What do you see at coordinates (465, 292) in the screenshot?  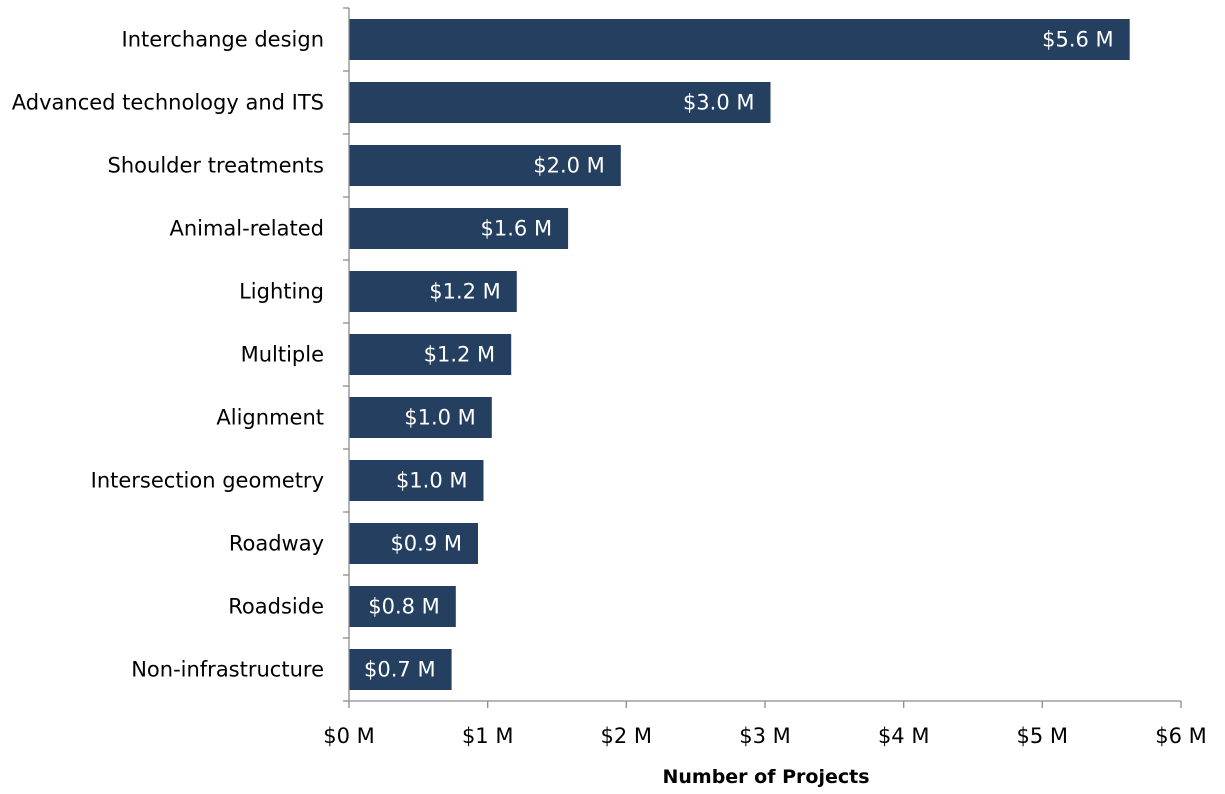 I see `data-label-4: $1.2 M` at bounding box center [465, 292].